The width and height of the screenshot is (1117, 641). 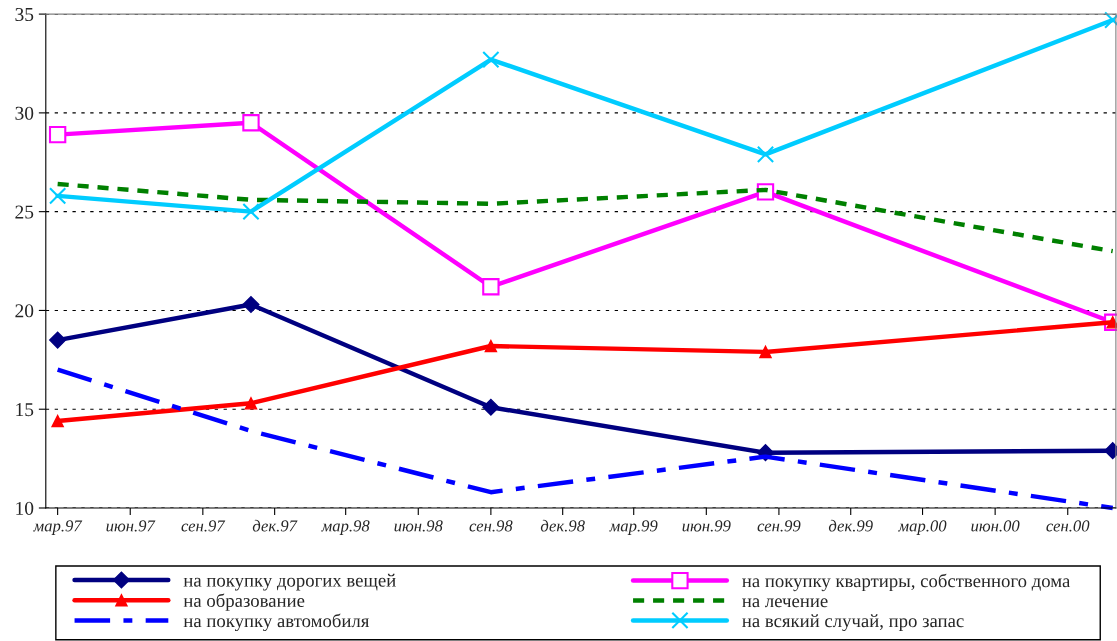 What do you see at coordinates (203, 526) in the screenshot?
I see `x-tick-label: сен.97` at bounding box center [203, 526].